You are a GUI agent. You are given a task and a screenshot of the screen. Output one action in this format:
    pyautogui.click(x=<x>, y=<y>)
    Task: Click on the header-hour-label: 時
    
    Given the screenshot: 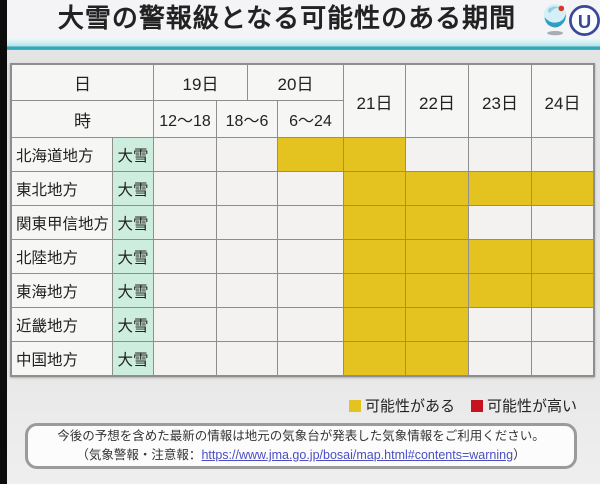 What is the action you would take?
    pyautogui.click(x=82, y=119)
    